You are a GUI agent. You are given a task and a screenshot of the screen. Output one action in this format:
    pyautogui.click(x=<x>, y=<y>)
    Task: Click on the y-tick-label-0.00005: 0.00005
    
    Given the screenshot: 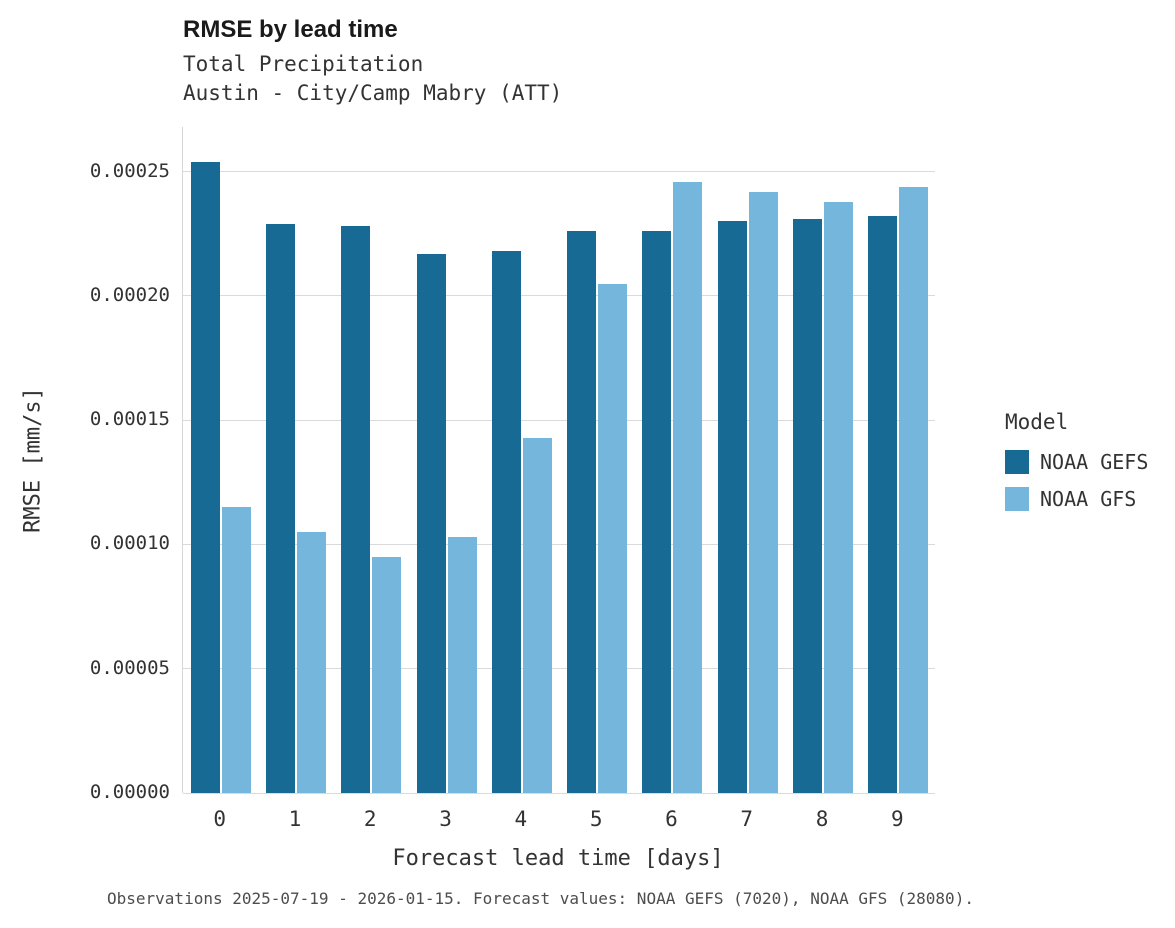 What is the action you would take?
    pyautogui.click(x=129, y=667)
    